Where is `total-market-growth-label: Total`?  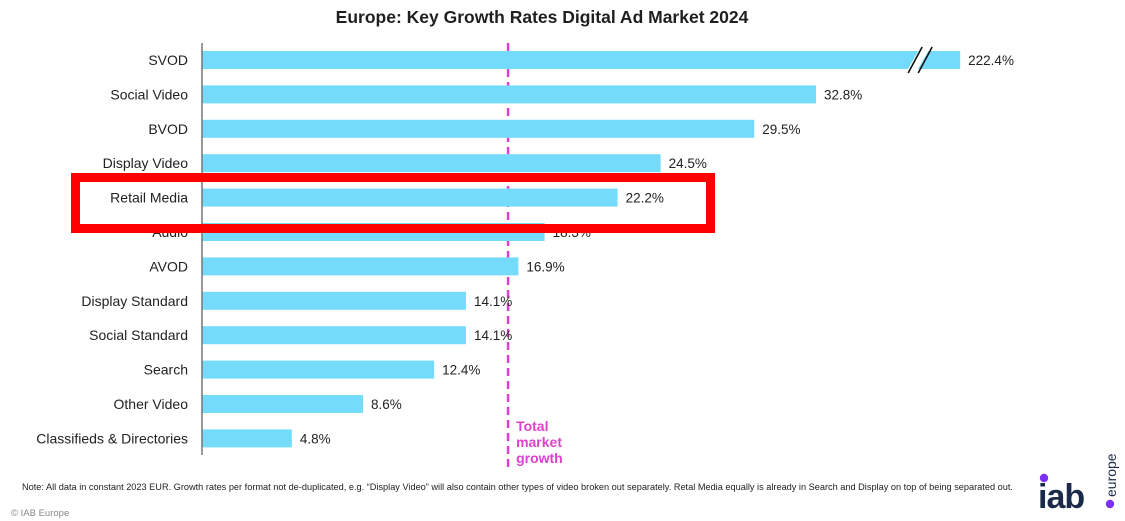 total-market-growth-label: Total is located at coordinates (532, 426).